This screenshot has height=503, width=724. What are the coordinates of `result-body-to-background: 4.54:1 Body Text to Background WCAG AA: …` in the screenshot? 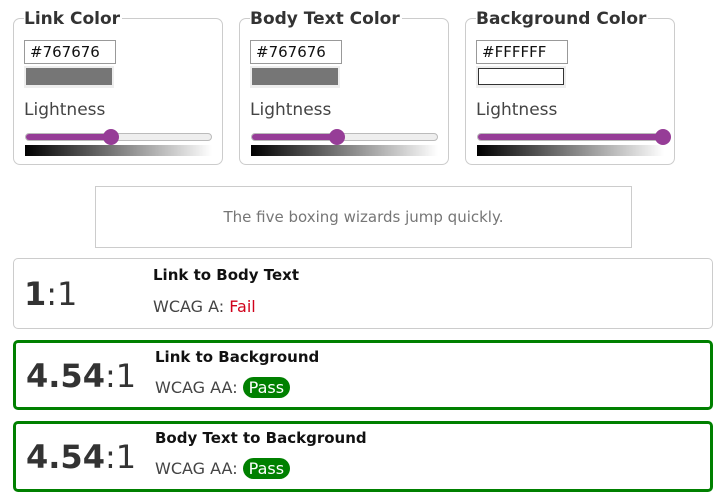 It's located at (363, 456).